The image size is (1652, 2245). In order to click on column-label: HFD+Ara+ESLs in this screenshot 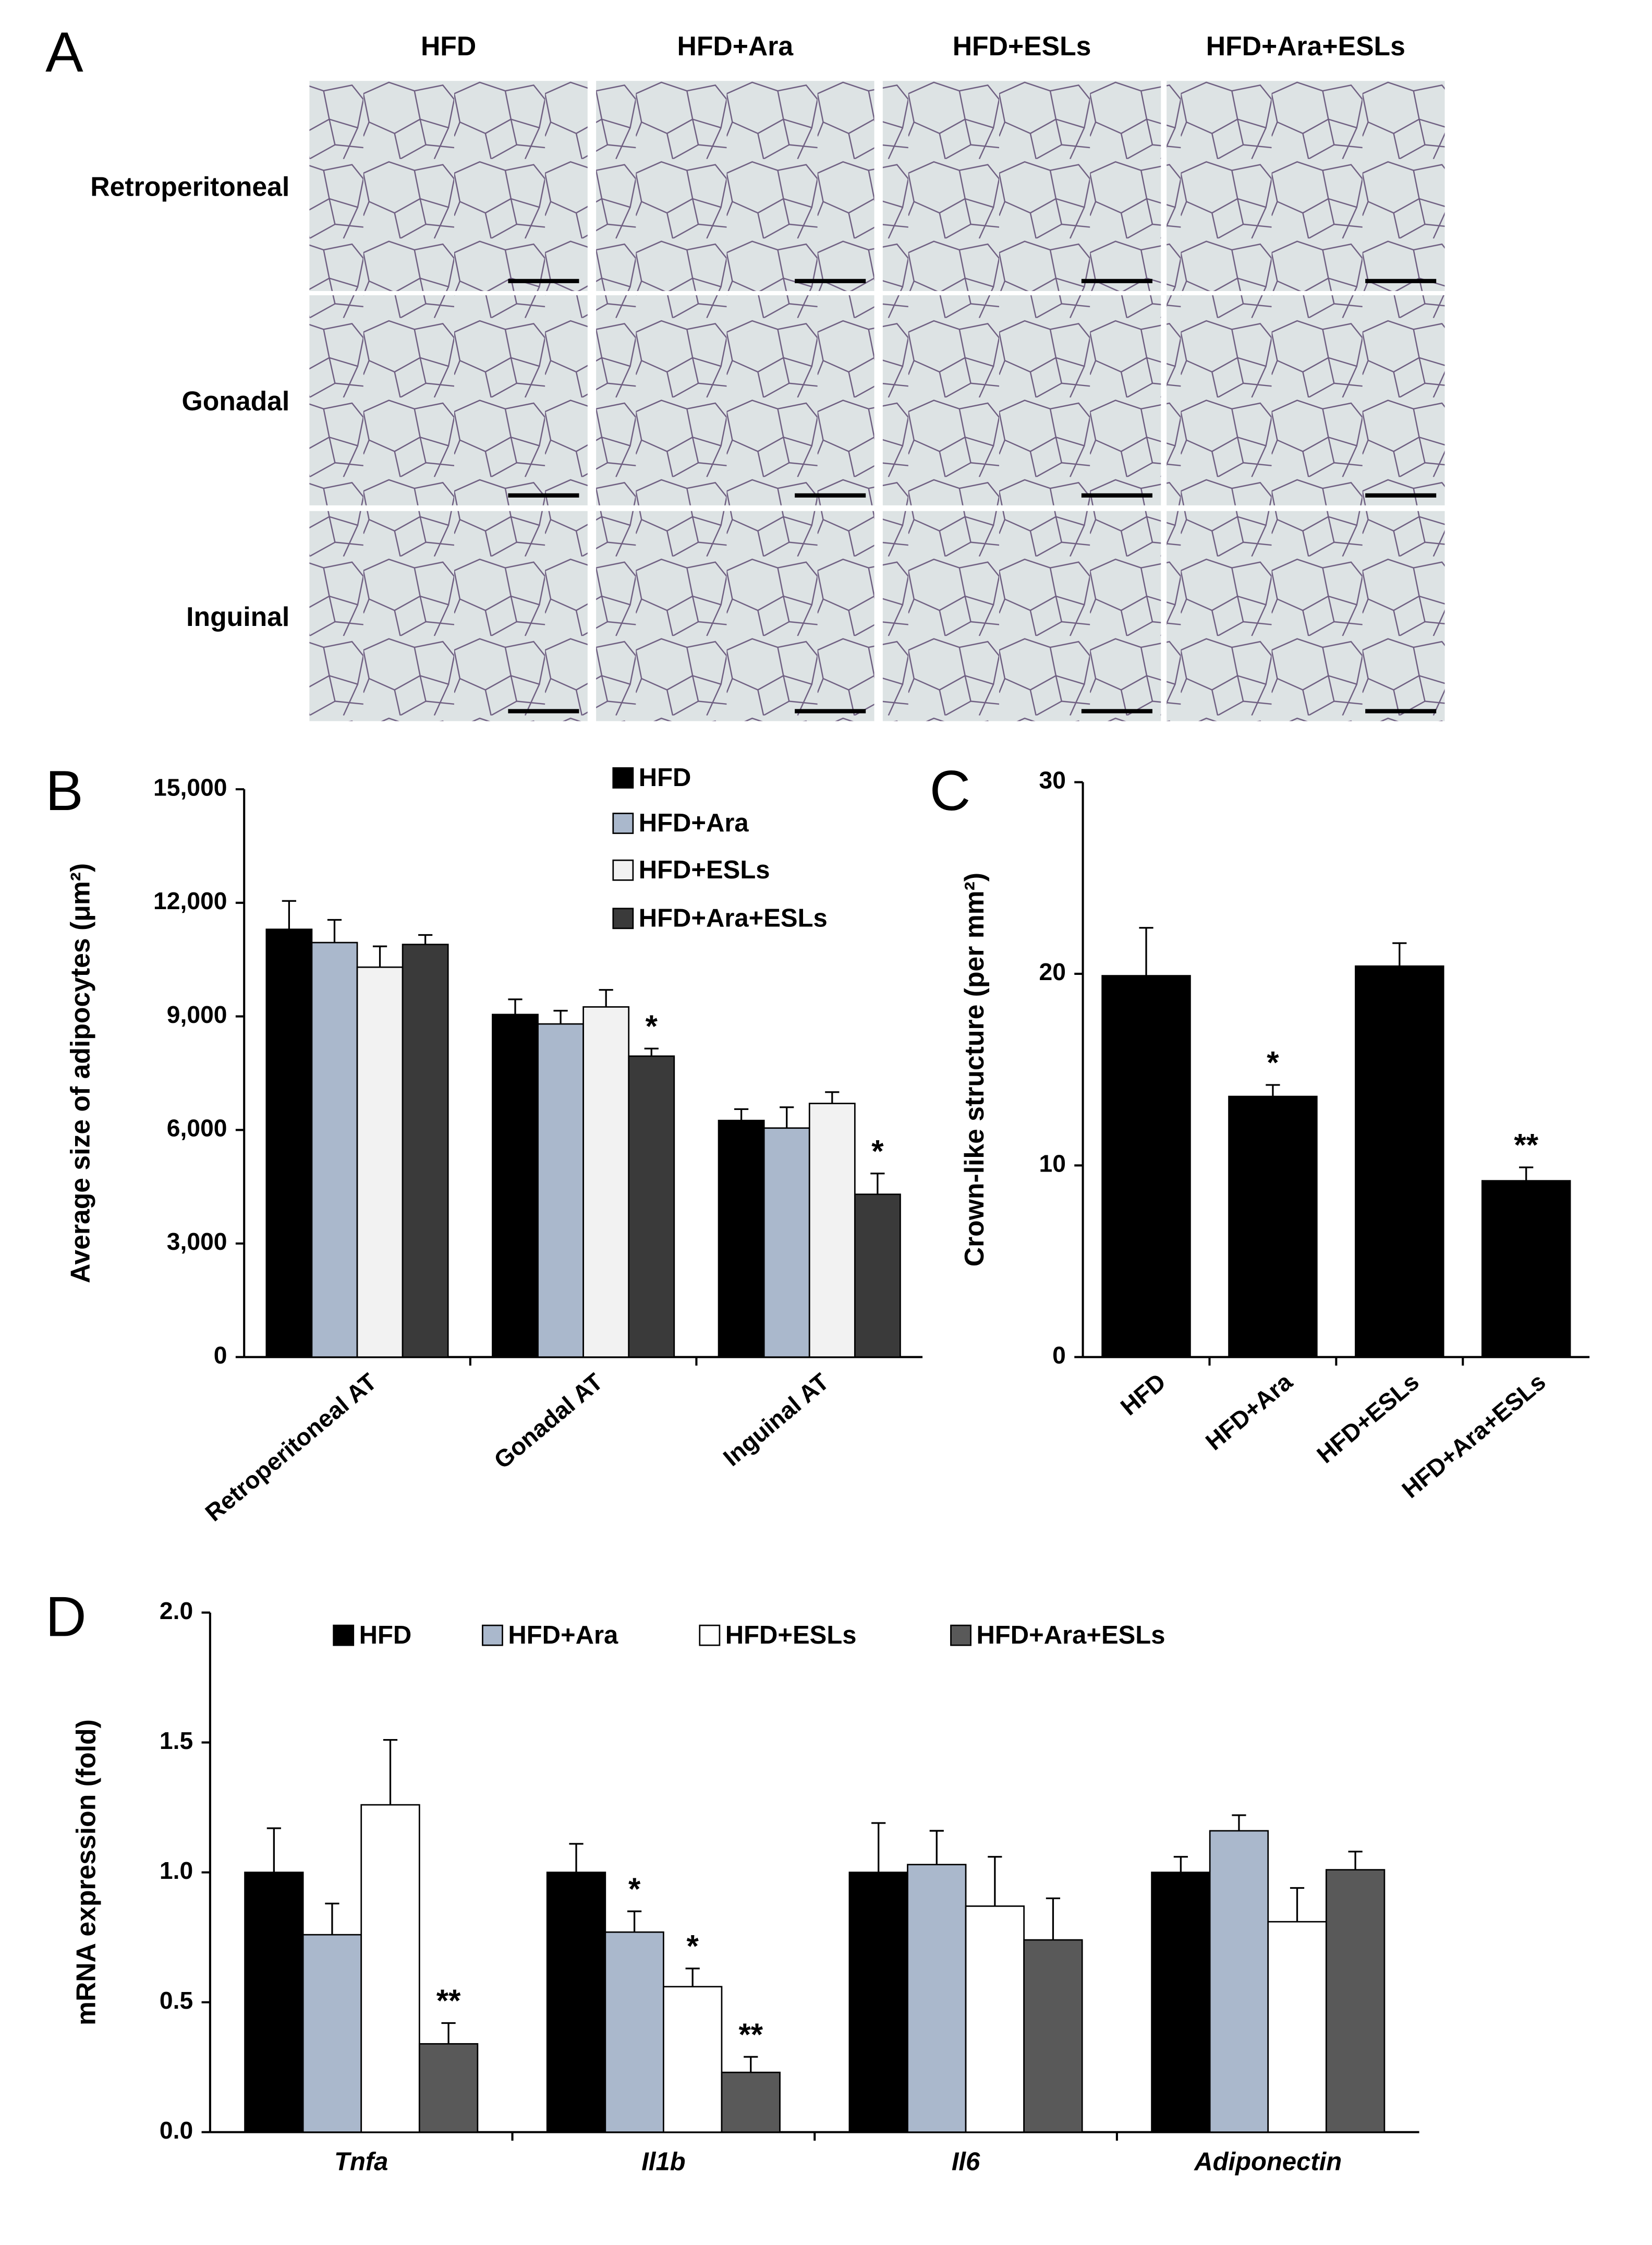, I will do `click(1306, 46)`.